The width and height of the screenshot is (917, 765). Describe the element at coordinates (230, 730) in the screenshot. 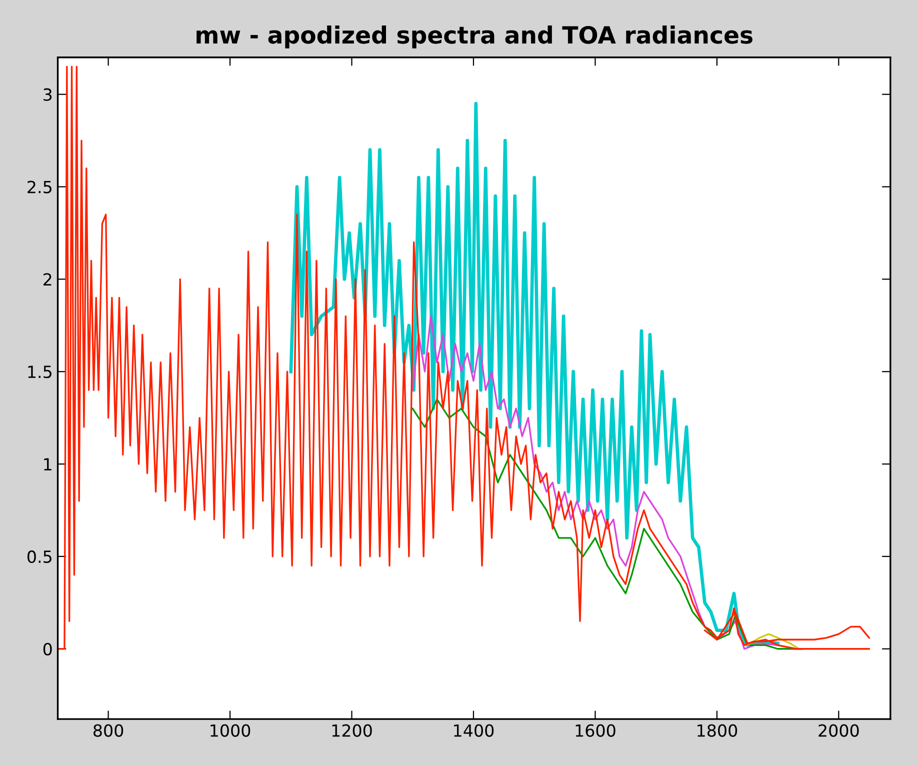

I see `x-tick-label: 1000` at that location.